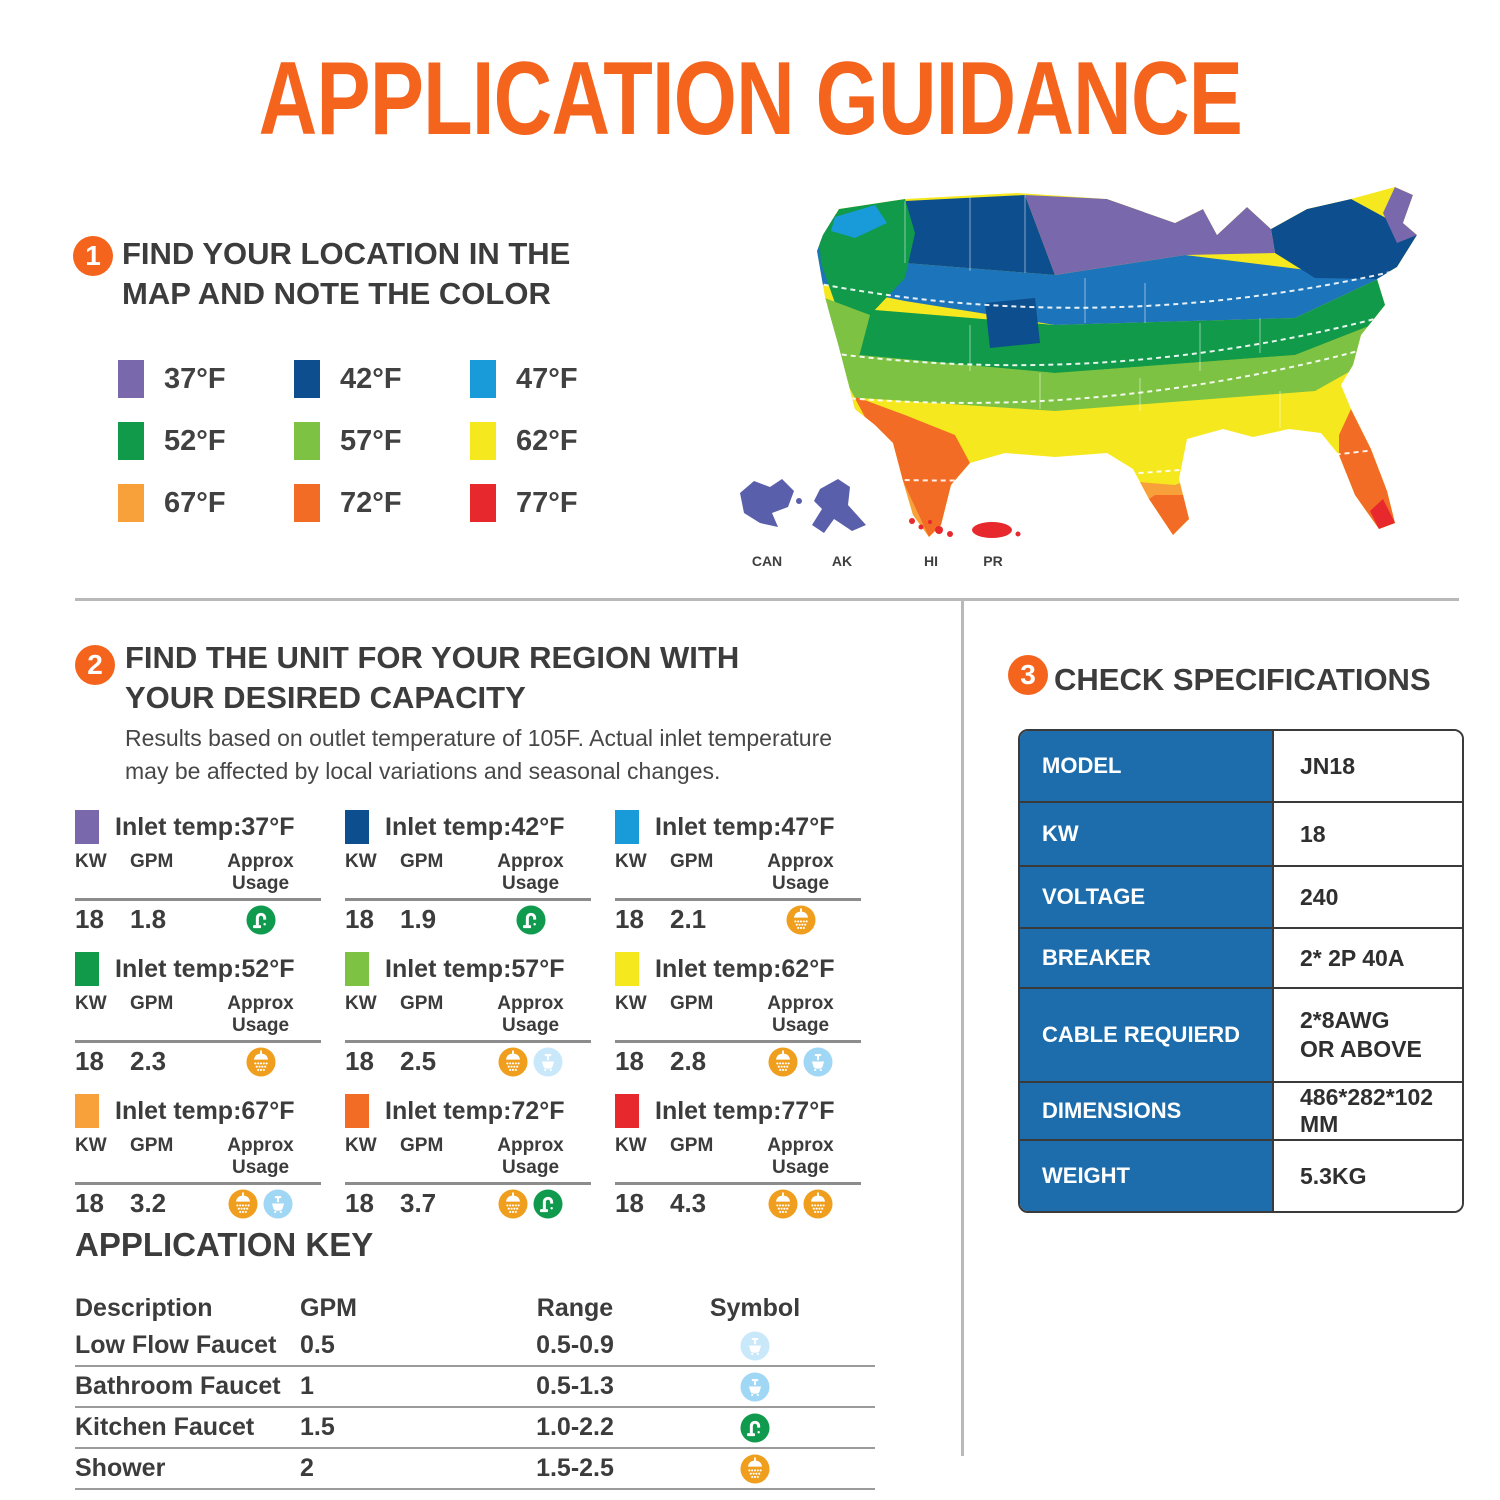 The width and height of the screenshot is (1500, 1500). I want to click on legend-temp-label: 37°F, so click(195, 378).